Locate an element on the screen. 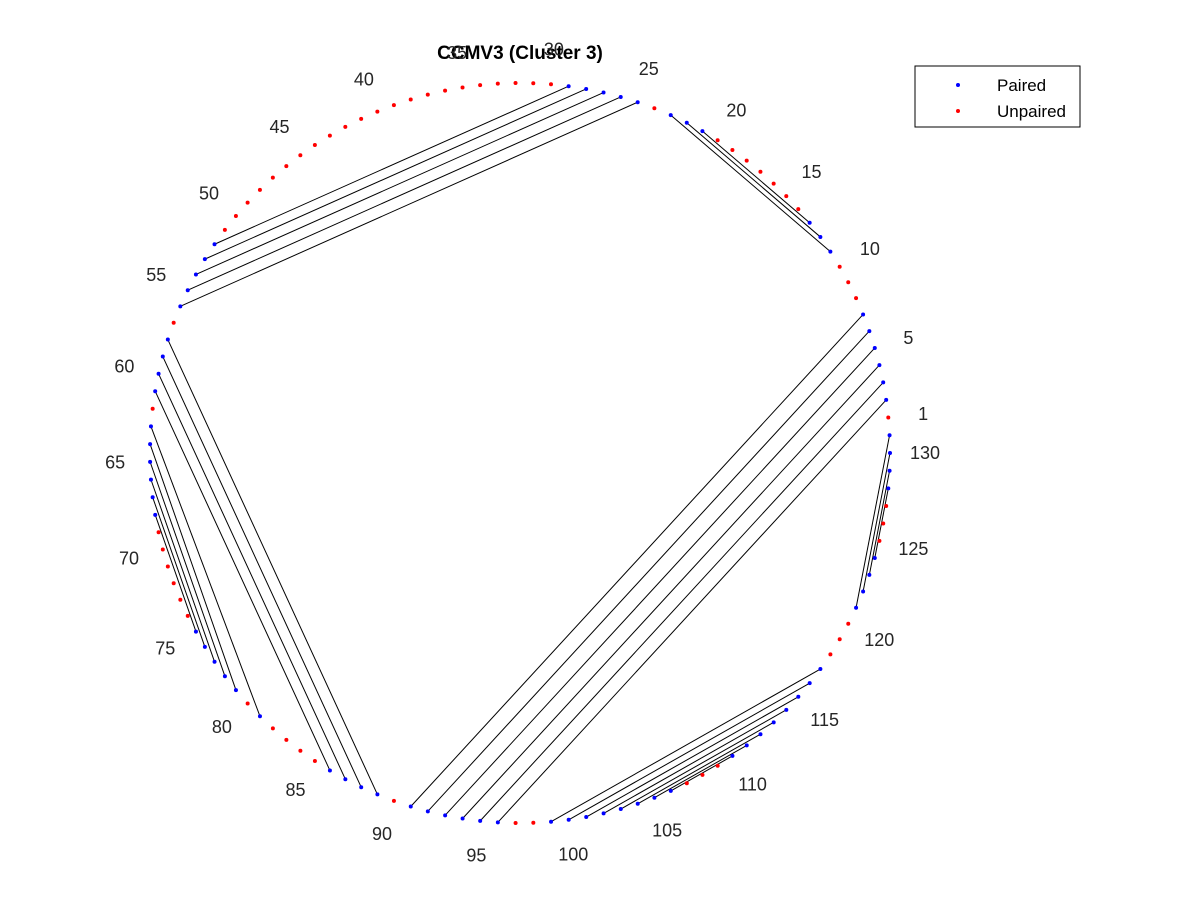 This screenshot has width=1200, height=900. legend-marker-paired is located at coordinates (958, 85).